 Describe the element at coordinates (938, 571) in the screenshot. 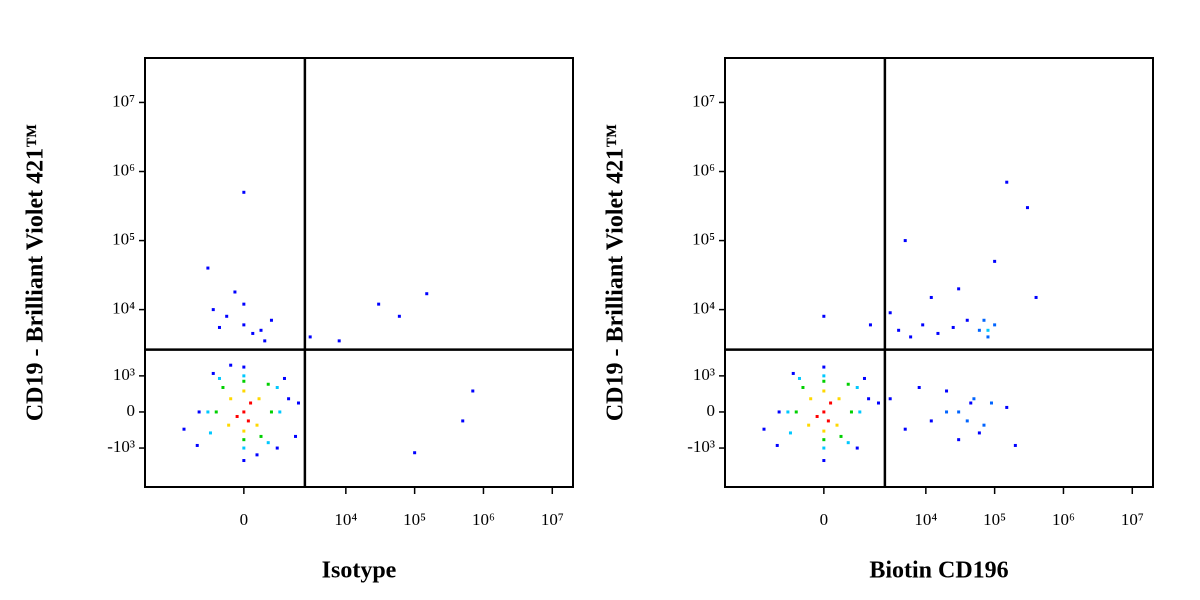

I see `x-axis-label: Biotin CD196` at that location.